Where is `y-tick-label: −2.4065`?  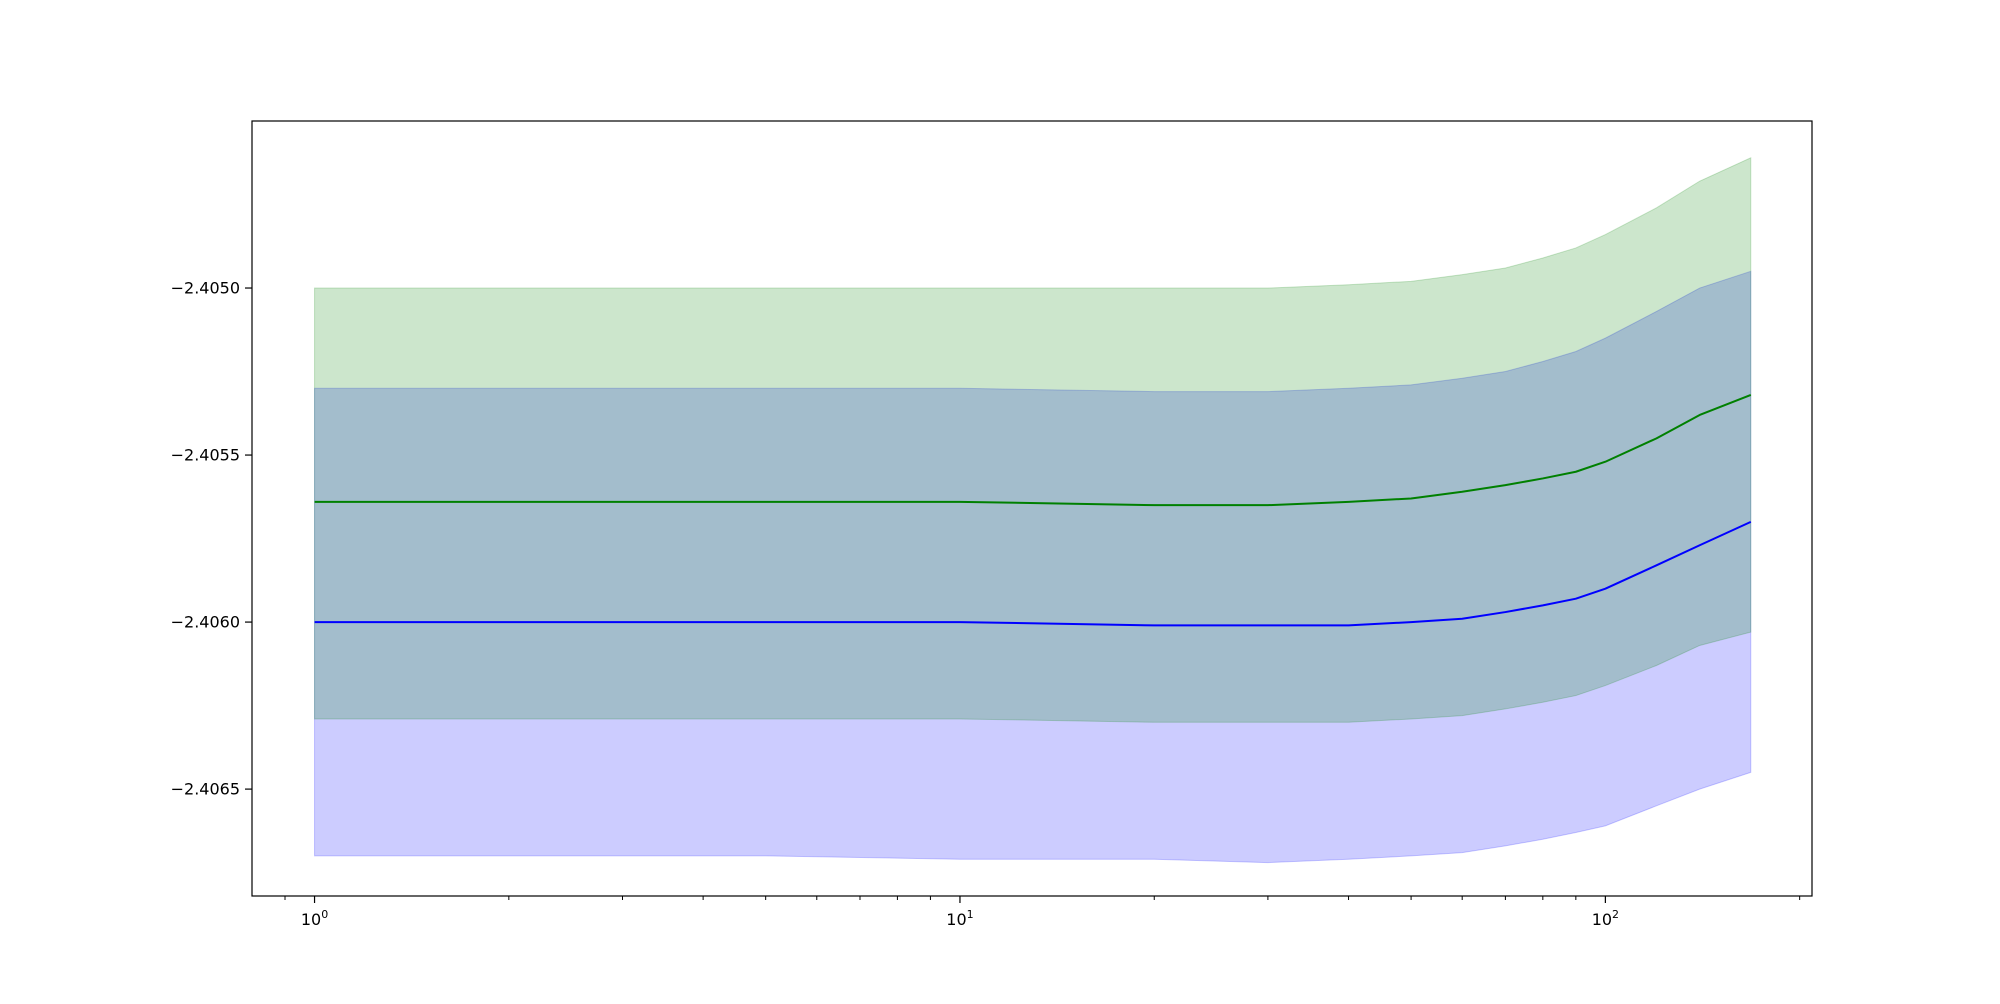
y-tick-label: −2.4065 is located at coordinates (205, 789).